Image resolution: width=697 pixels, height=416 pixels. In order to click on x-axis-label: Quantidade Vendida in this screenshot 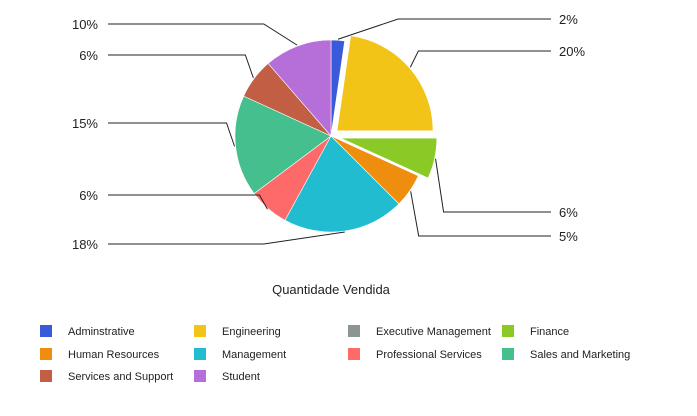, I will do `click(331, 289)`.